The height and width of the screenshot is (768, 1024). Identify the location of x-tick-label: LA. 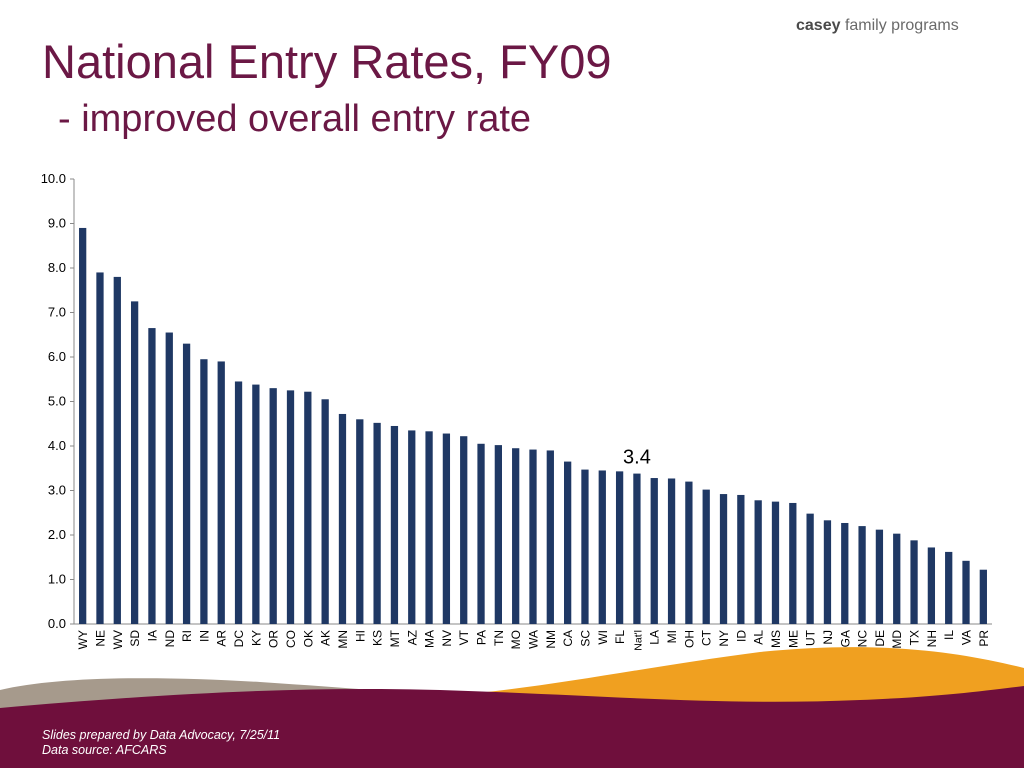
(655, 637).